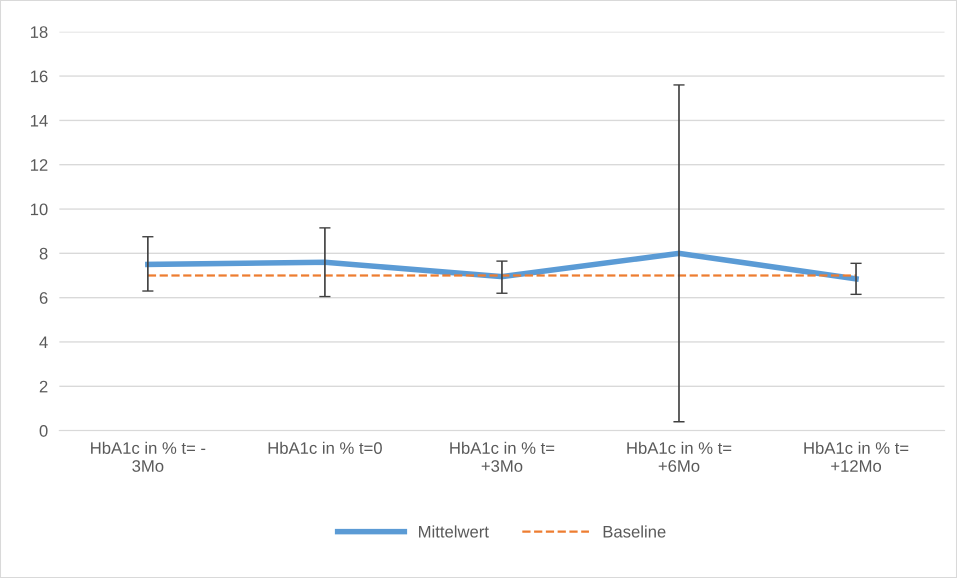 The image size is (957, 578). What do you see at coordinates (148, 457) in the screenshot?
I see `x-tick-label: HbA1c in % t= - 3Mo` at bounding box center [148, 457].